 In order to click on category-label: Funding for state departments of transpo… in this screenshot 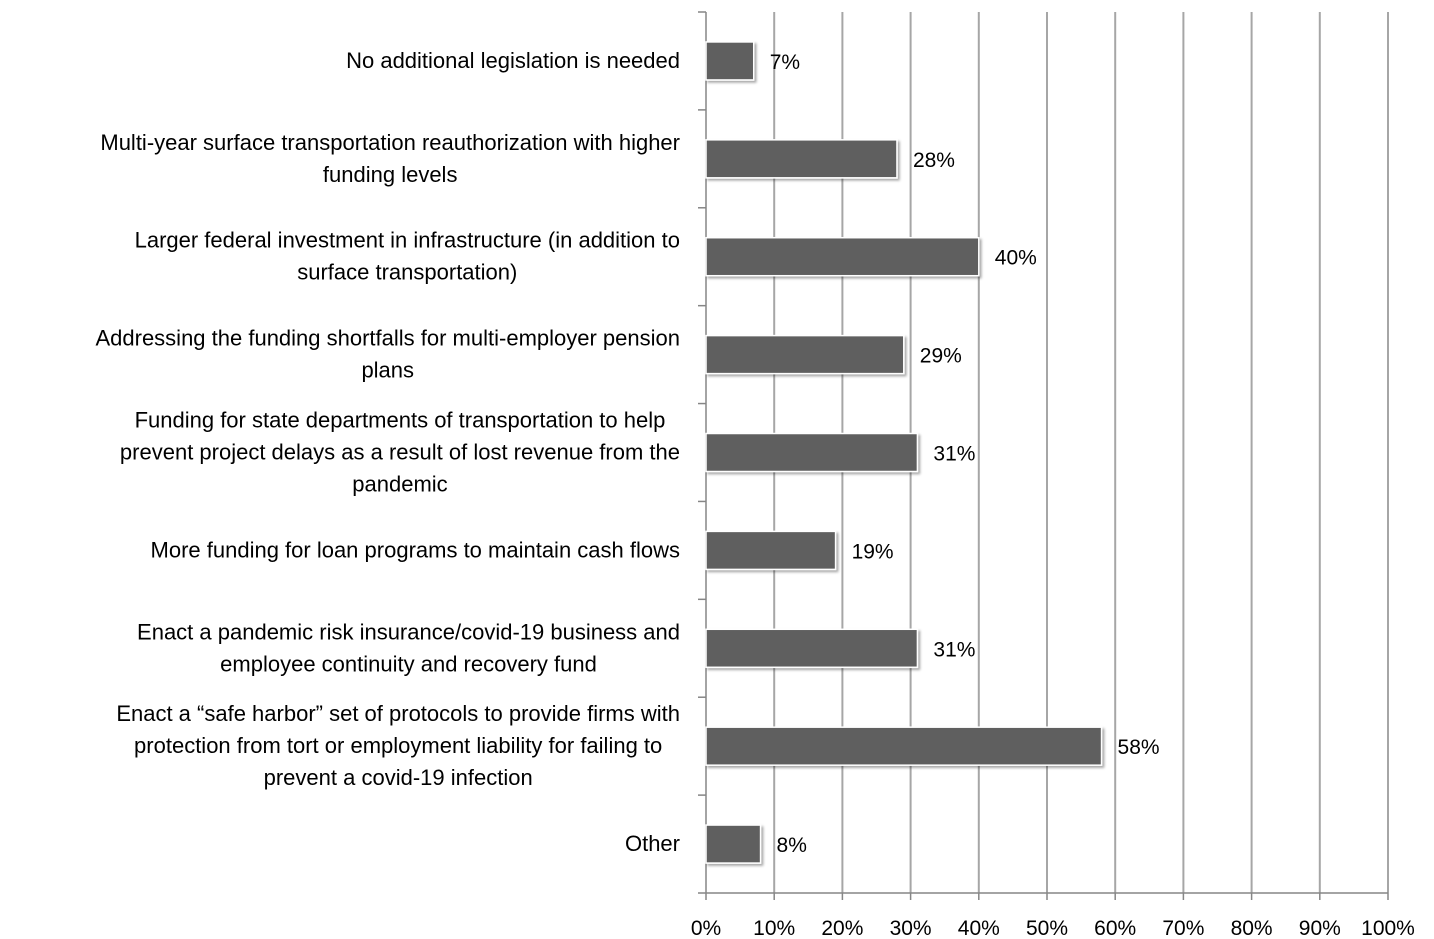, I will do `click(400, 452)`.